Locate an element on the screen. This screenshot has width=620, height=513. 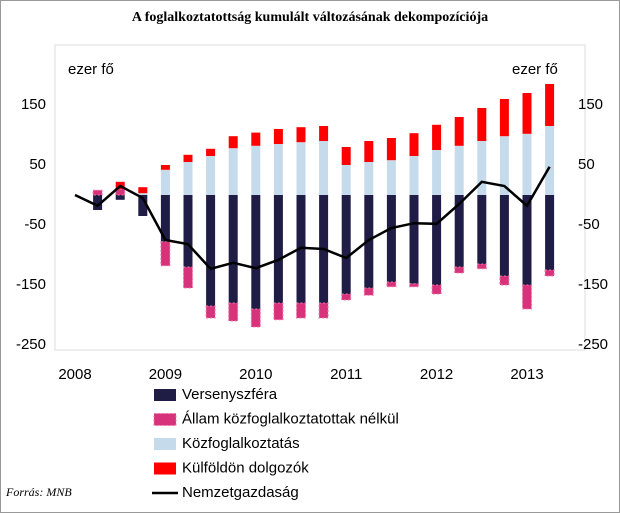
legend-label: Versenyszféra is located at coordinates (230, 394).